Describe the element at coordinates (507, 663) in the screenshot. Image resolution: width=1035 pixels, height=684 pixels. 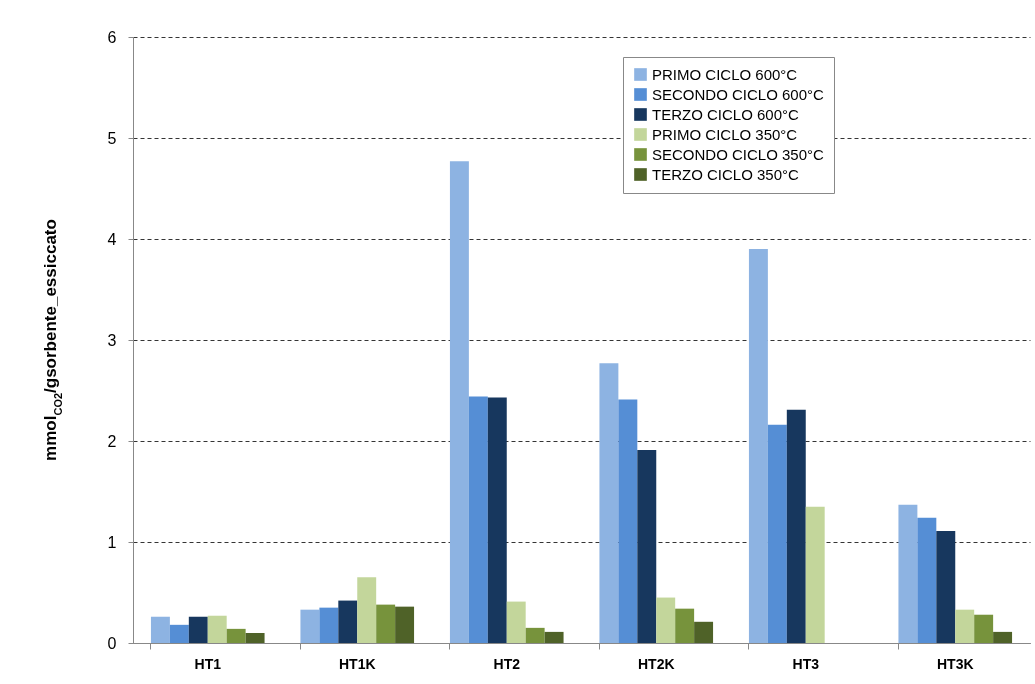
I see `x-tick-label: HT2` at that location.